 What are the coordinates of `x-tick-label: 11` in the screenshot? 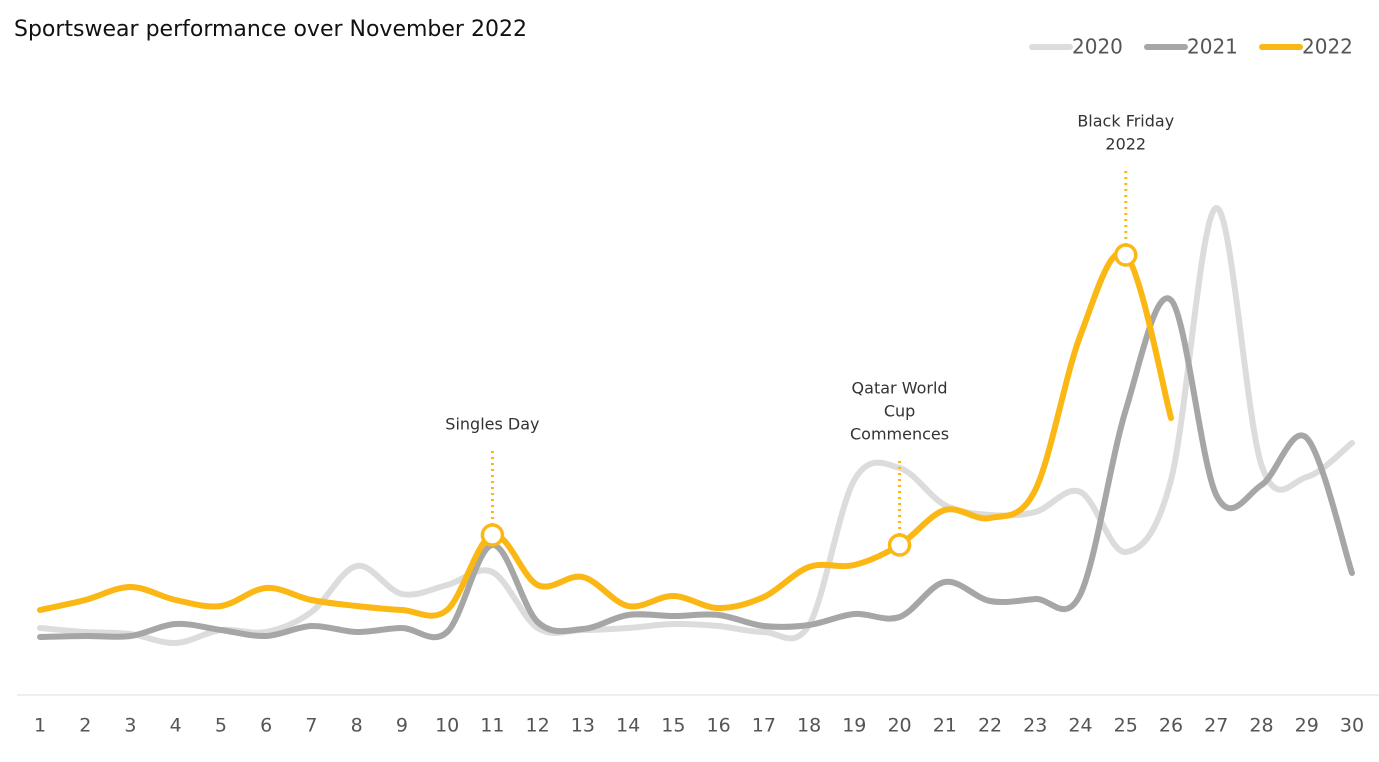 It's located at (492, 726).